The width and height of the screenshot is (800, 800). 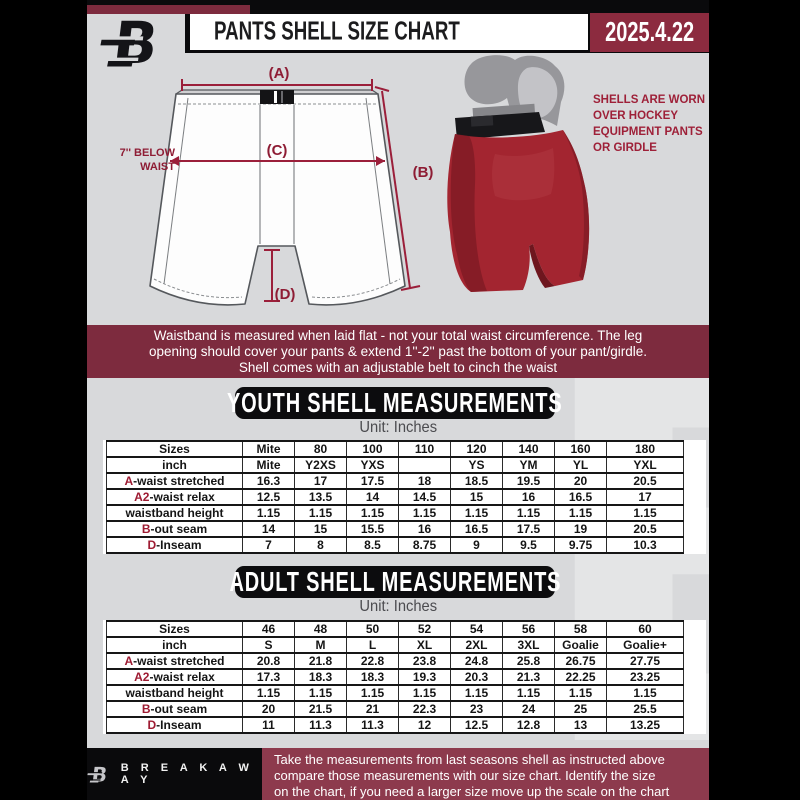 What do you see at coordinates (424, 465) in the screenshot?
I see `value-cell` at bounding box center [424, 465].